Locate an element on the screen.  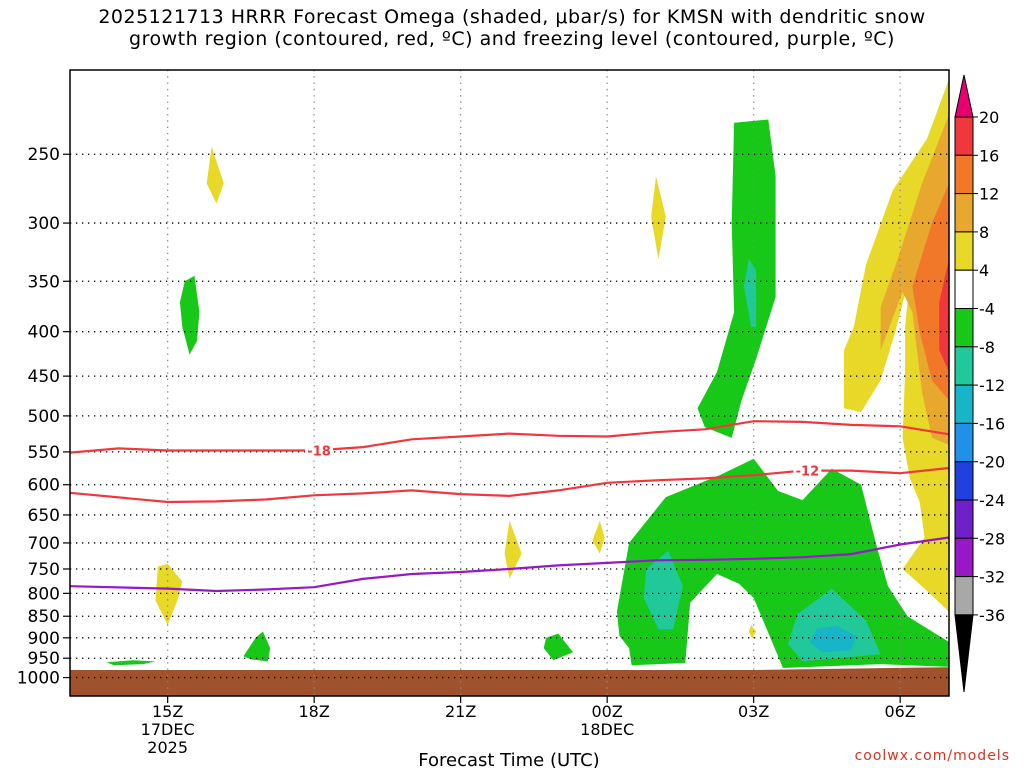
colorbar-label: -4 is located at coordinates (987, 309).